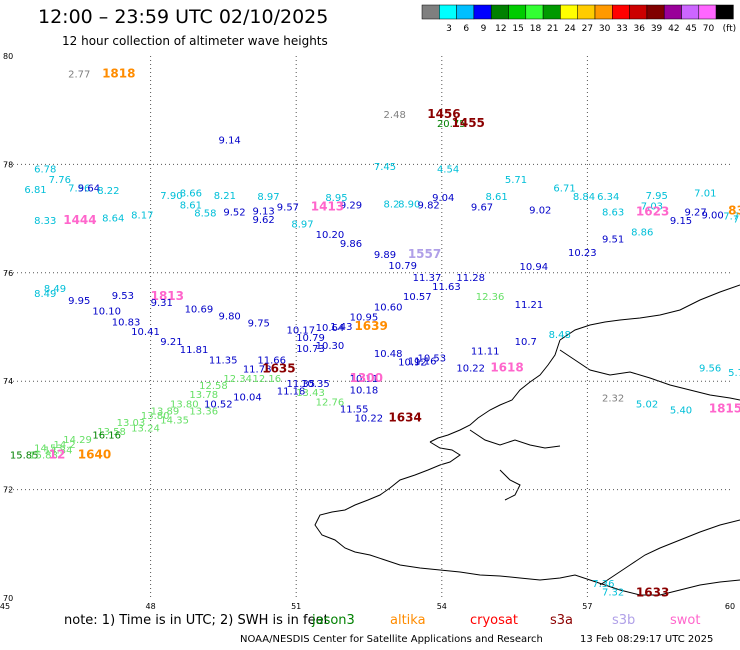 Image resolution: width=740 pixels, height=650 pixels. Describe the element at coordinates (264, 211) in the screenshot. I see `wave-height-value: 9.13` at that location.